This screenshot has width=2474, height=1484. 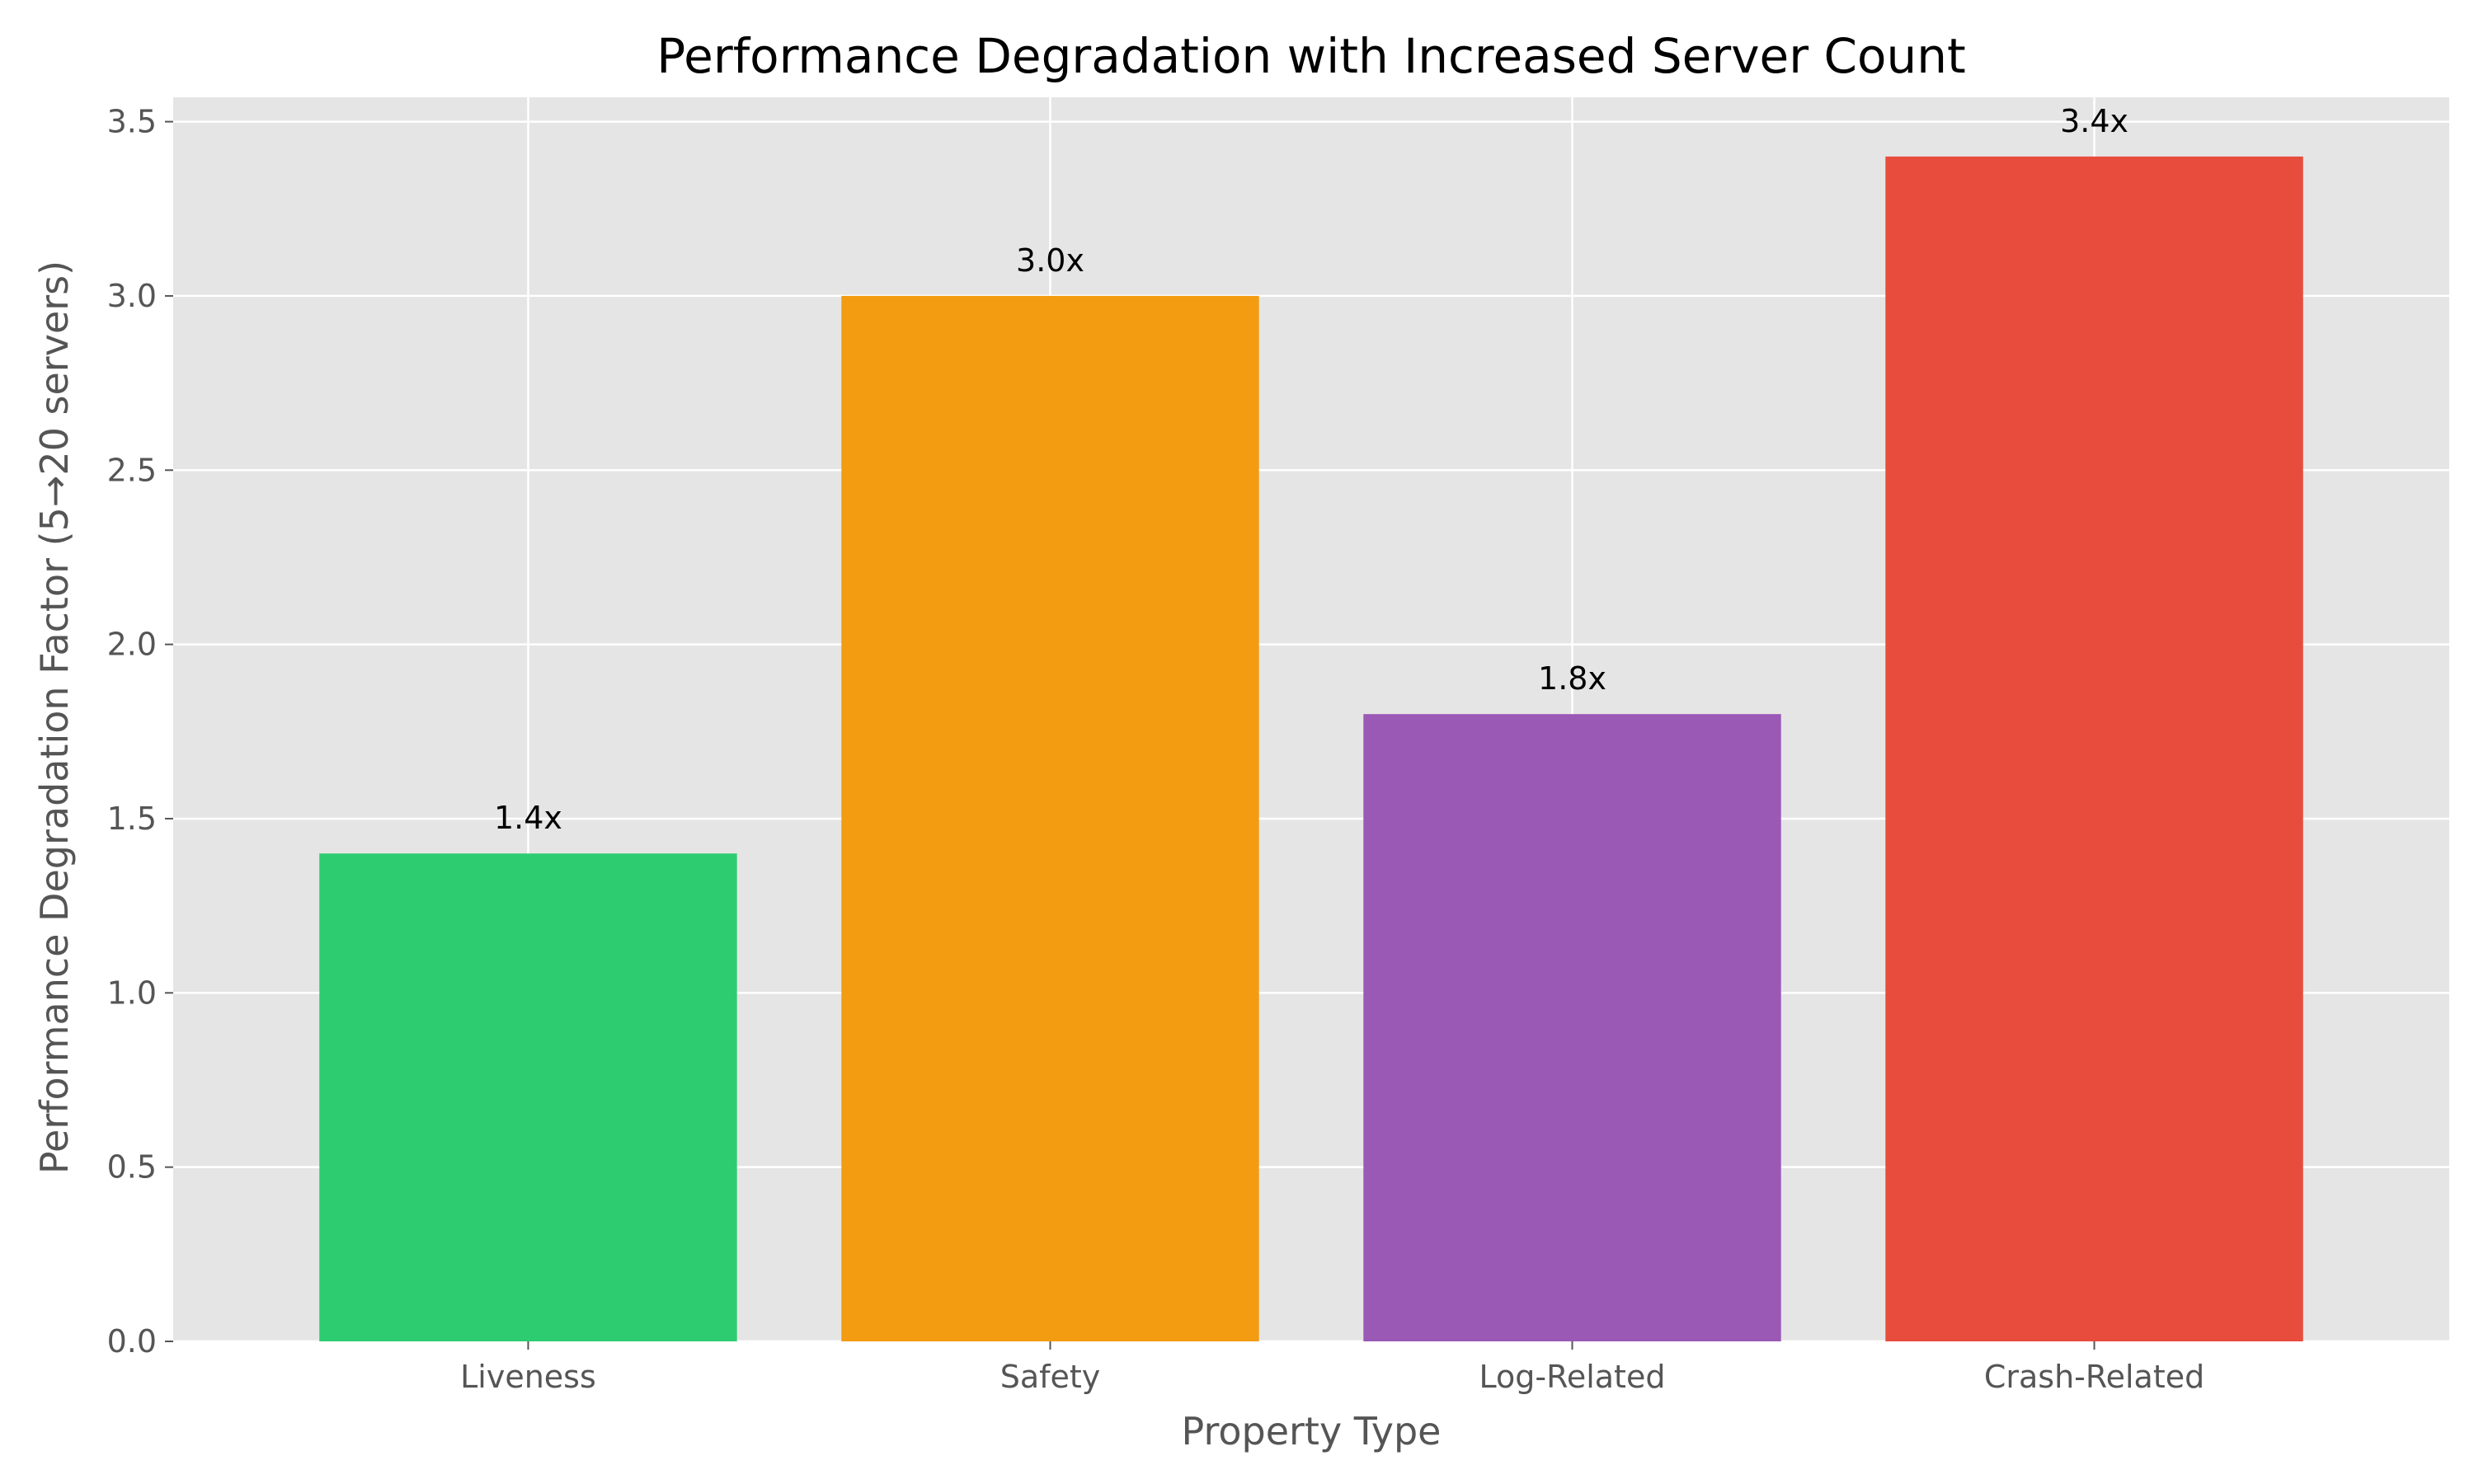 I want to click on bar-liveness, so click(x=528, y=1097).